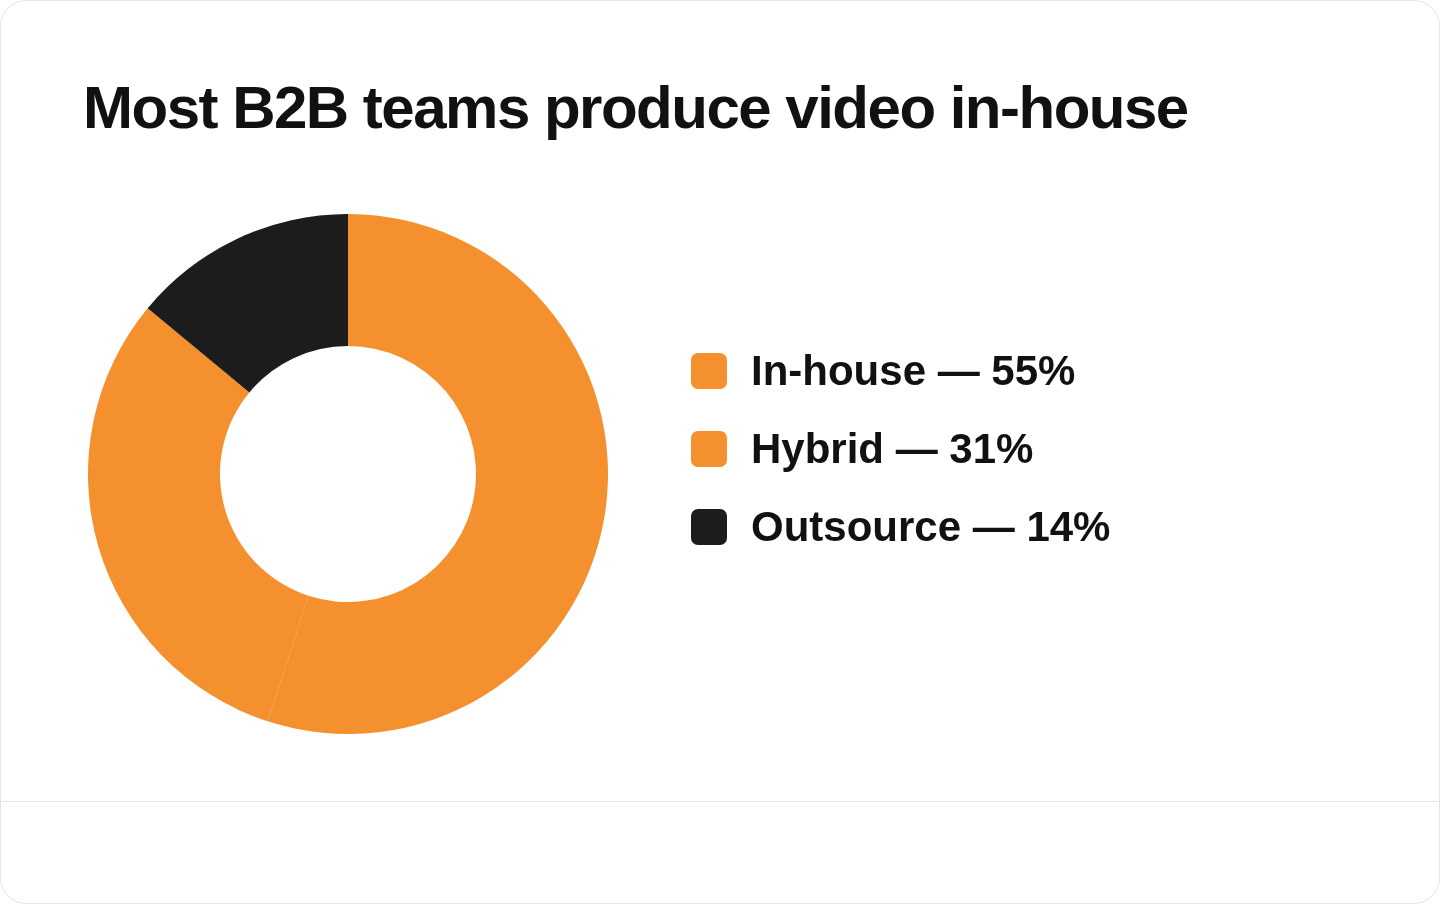  I want to click on legend-label: In-house — 55%, so click(913, 371).